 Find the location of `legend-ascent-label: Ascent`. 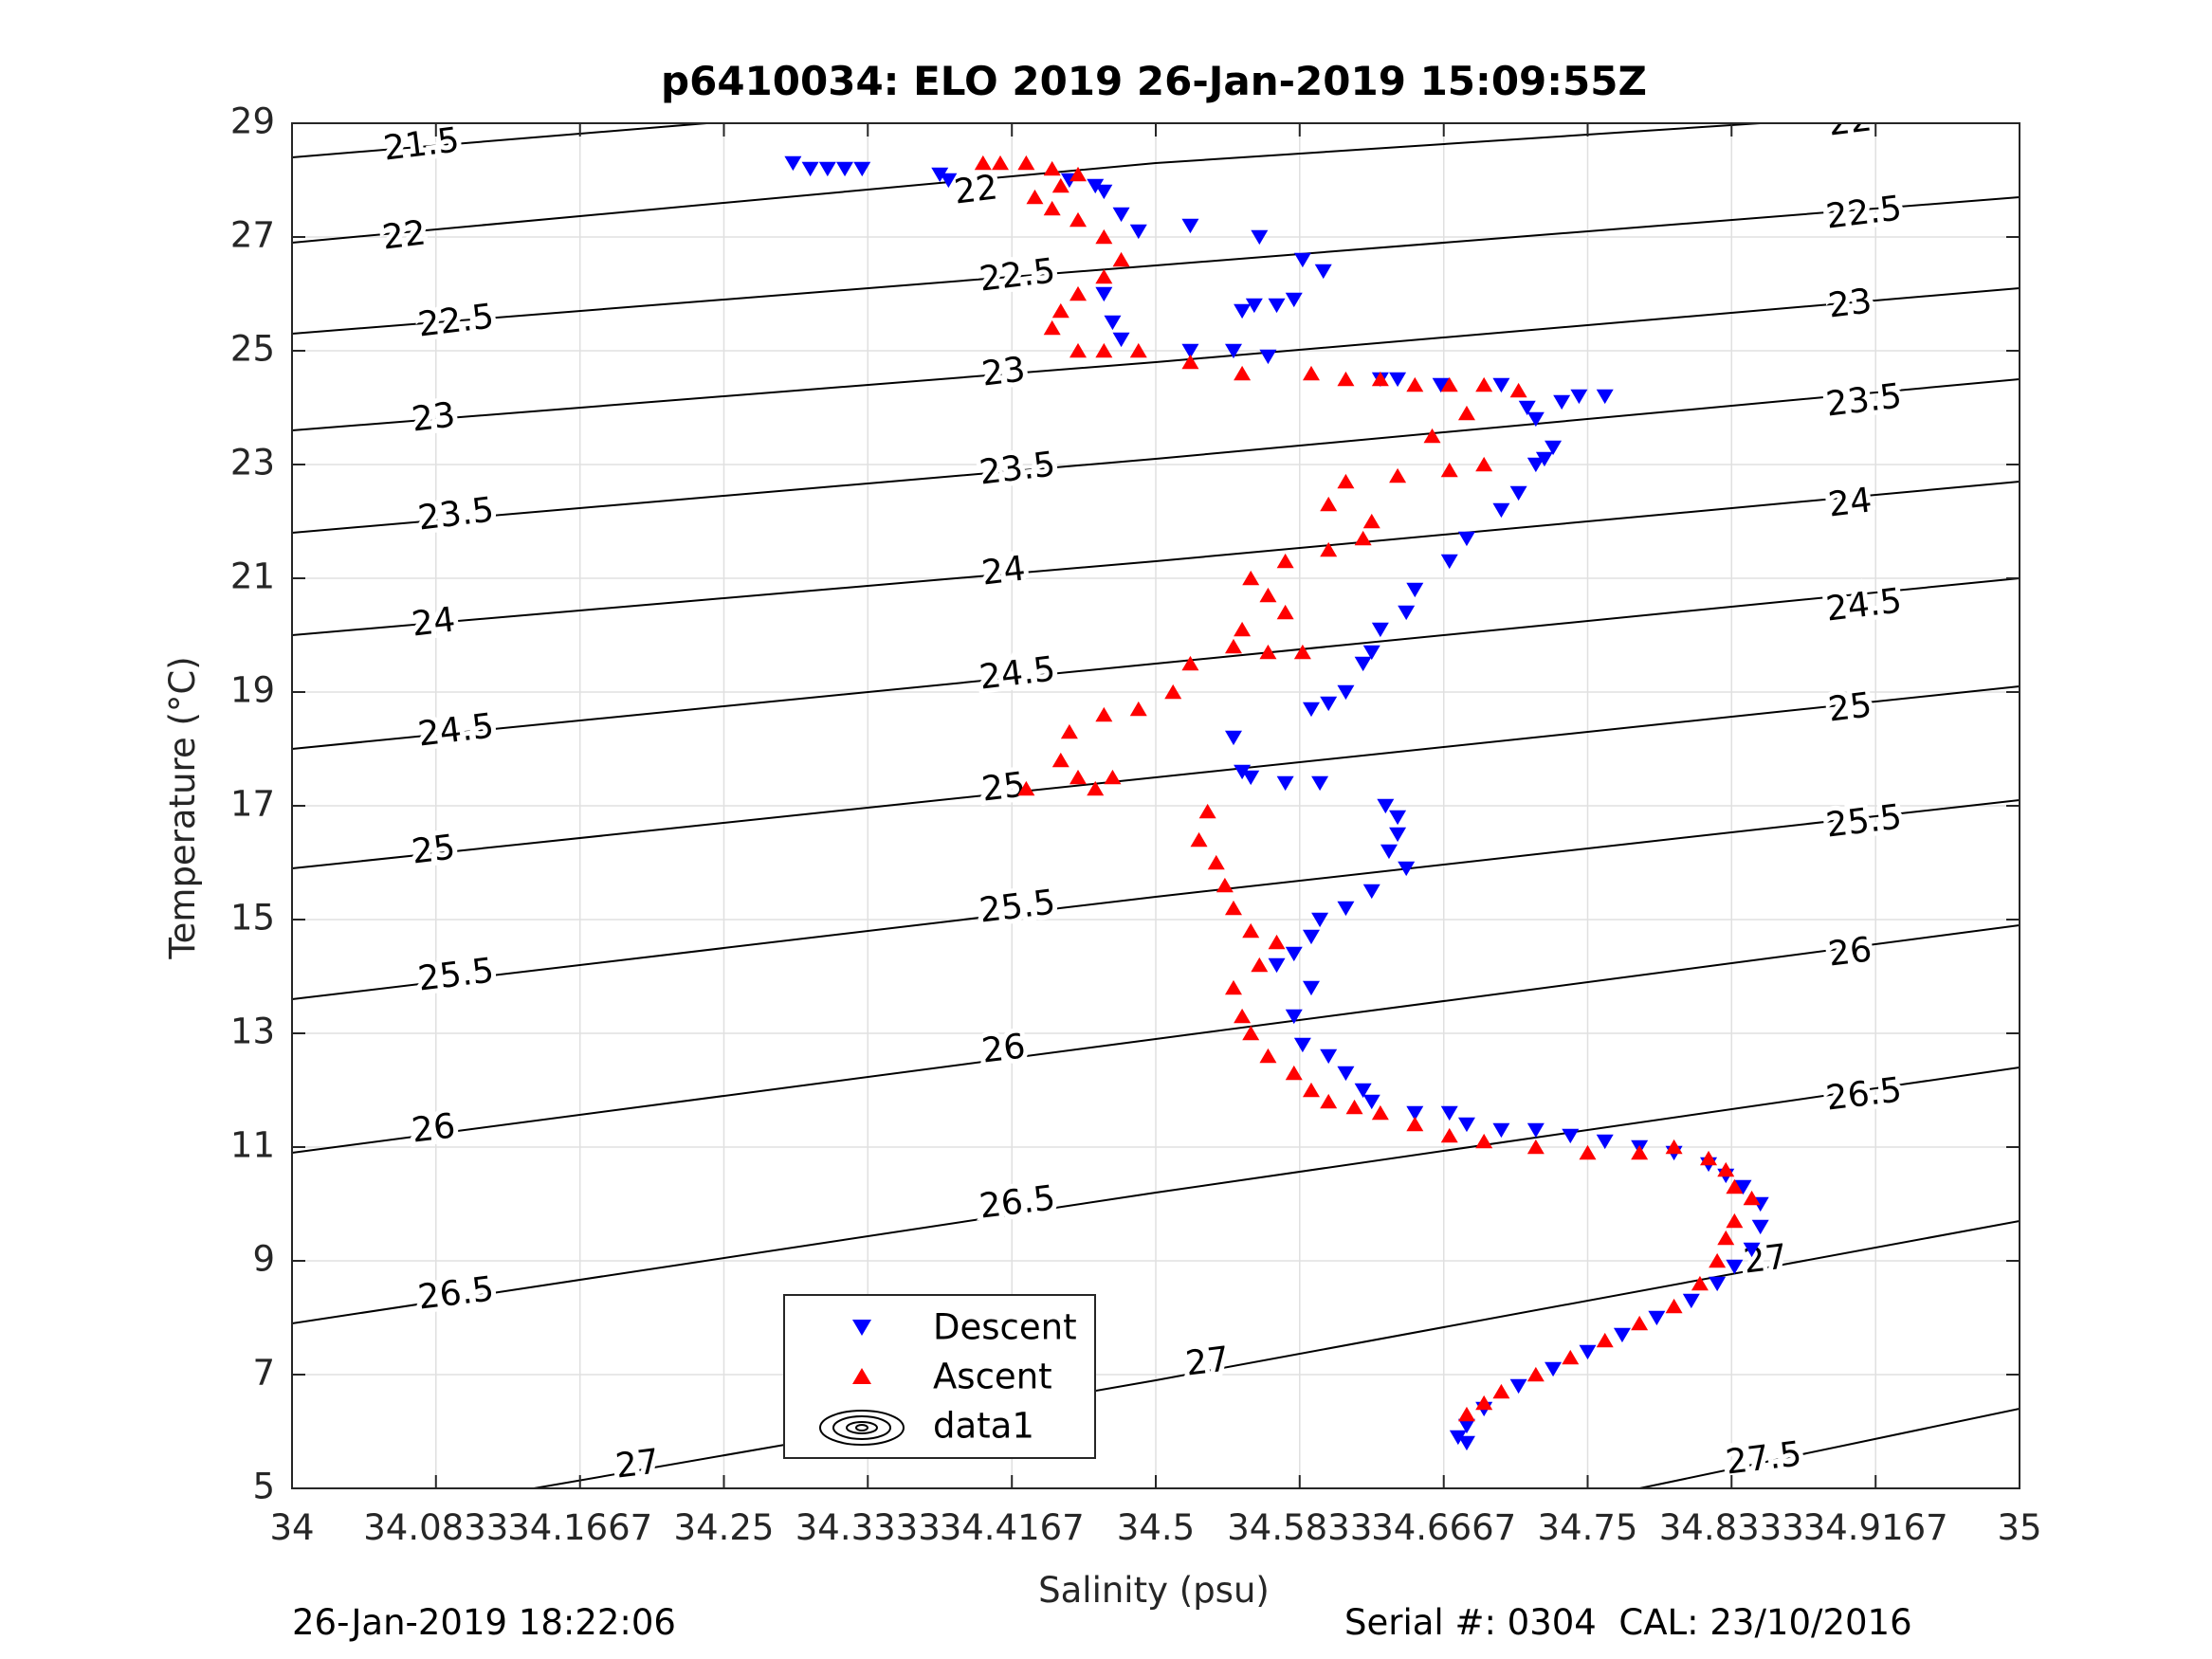

legend-ascent-label: Ascent is located at coordinates (992, 1377).